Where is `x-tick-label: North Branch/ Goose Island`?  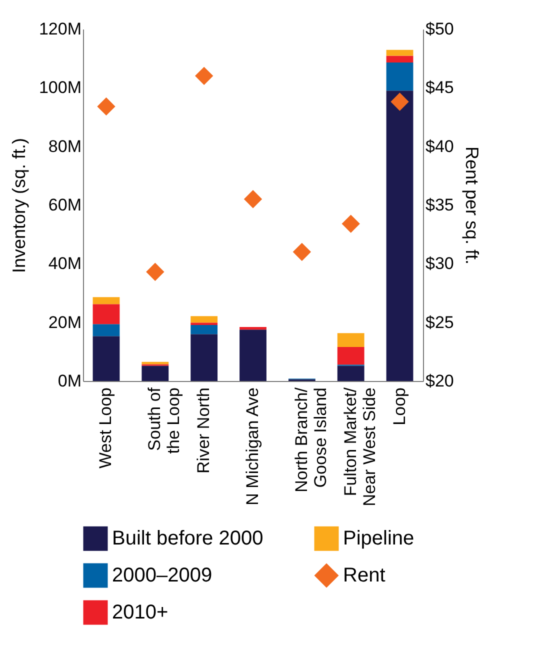 x-tick-label: North Branch/ Goose Island is located at coordinates (311, 439).